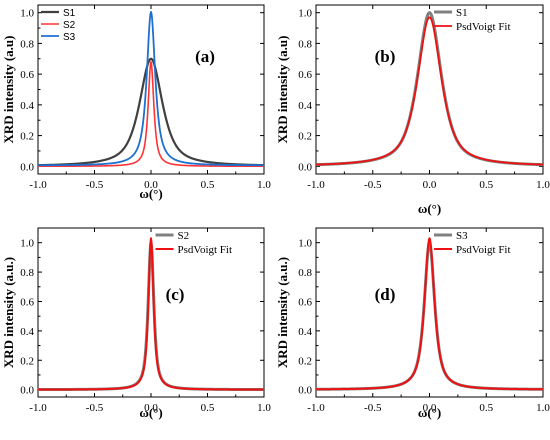 The image size is (550, 440). What do you see at coordinates (194, 243) in the screenshot?
I see `legend: S2 PsdVoigt Fit` at bounding box center [194, 243].